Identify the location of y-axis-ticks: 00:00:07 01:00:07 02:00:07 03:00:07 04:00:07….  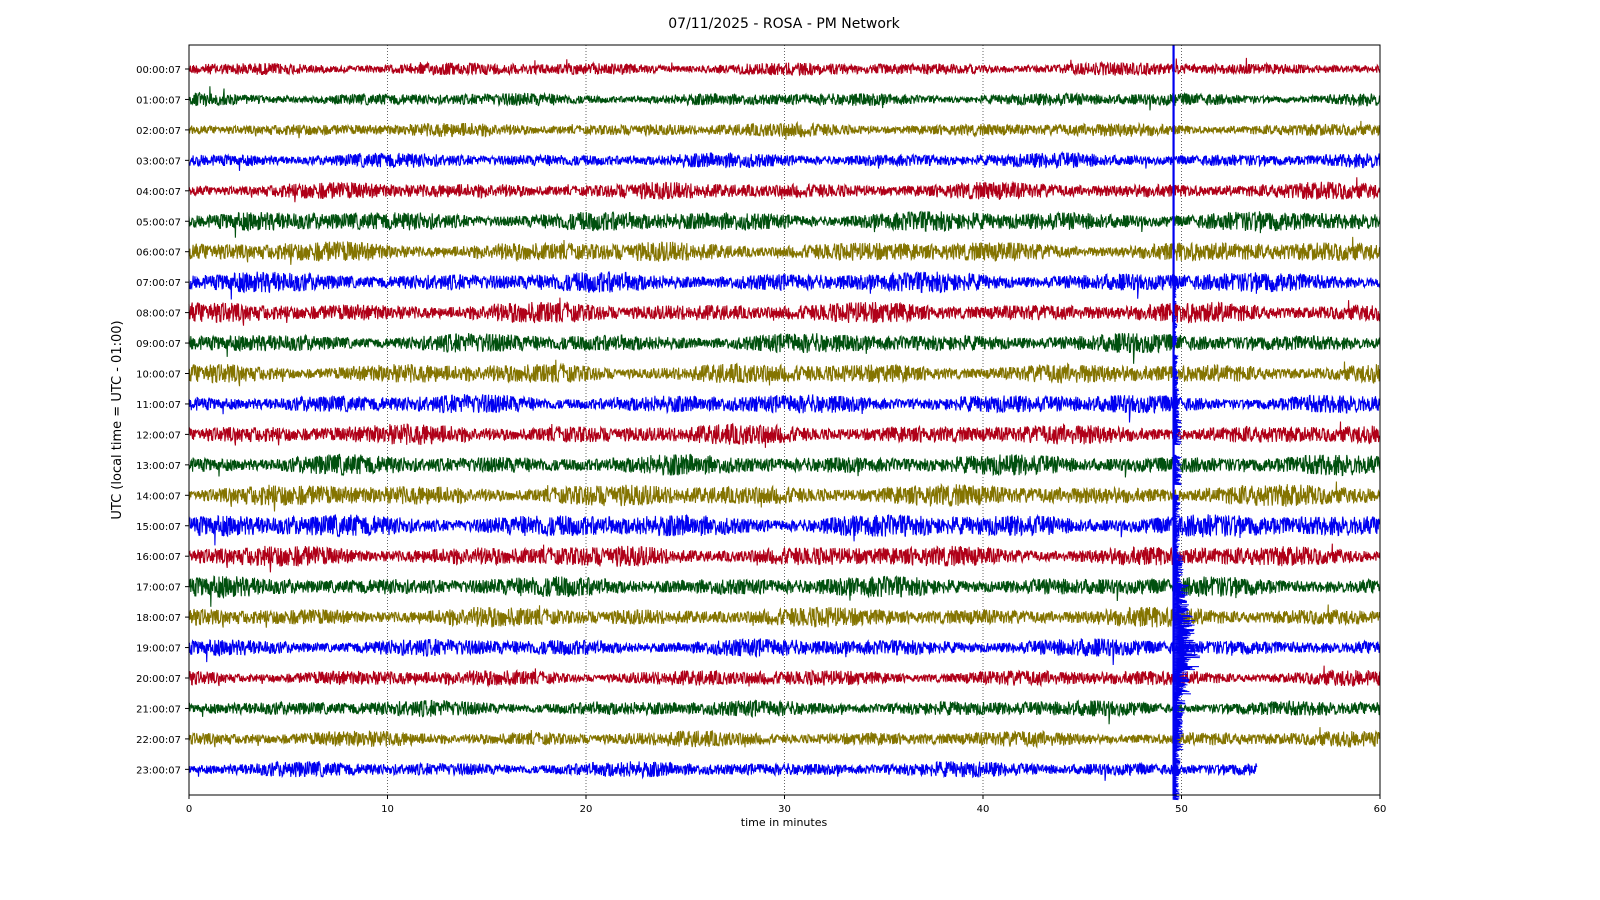
(162, 420).